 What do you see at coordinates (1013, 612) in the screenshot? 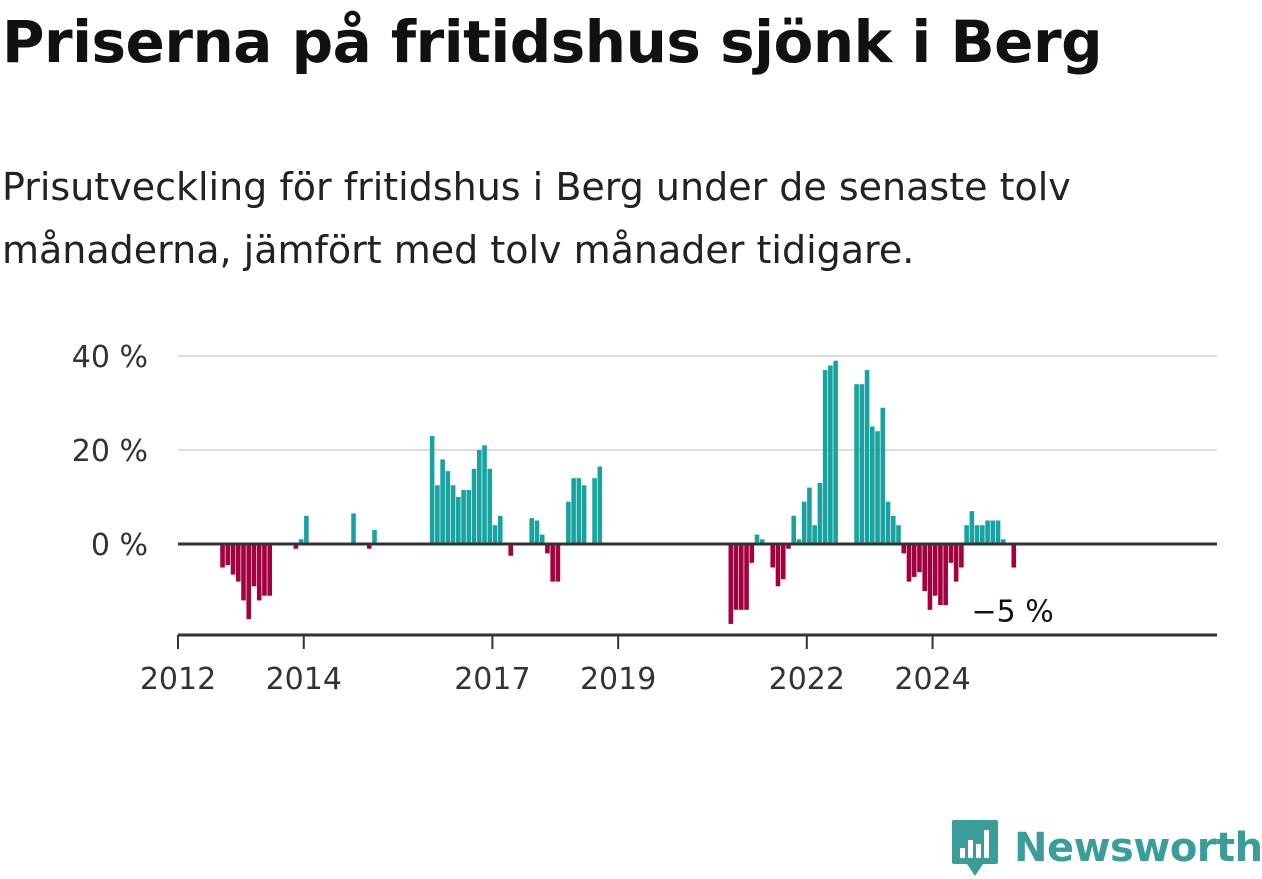
I see `latest-value-label: −5 %` at bounding box center [1013, 612].